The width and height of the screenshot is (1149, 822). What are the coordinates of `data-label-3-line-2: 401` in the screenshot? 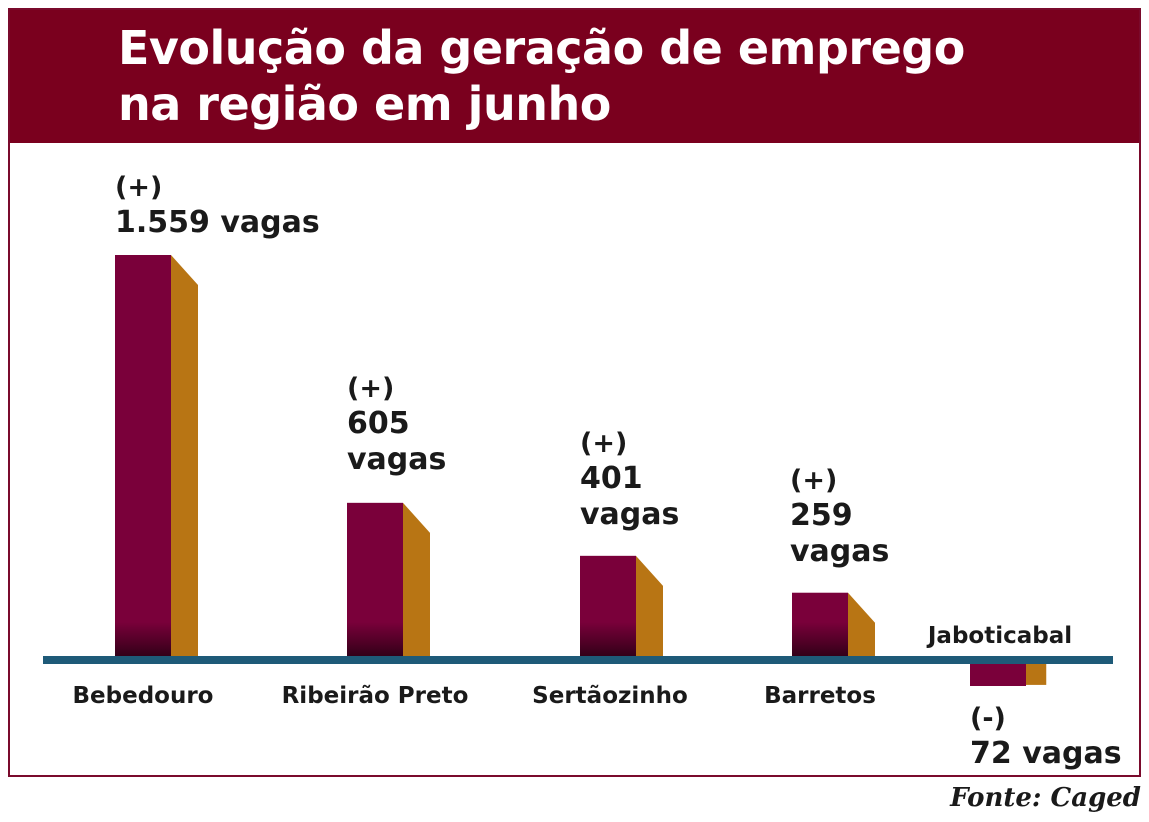 It's located at (611, 478).